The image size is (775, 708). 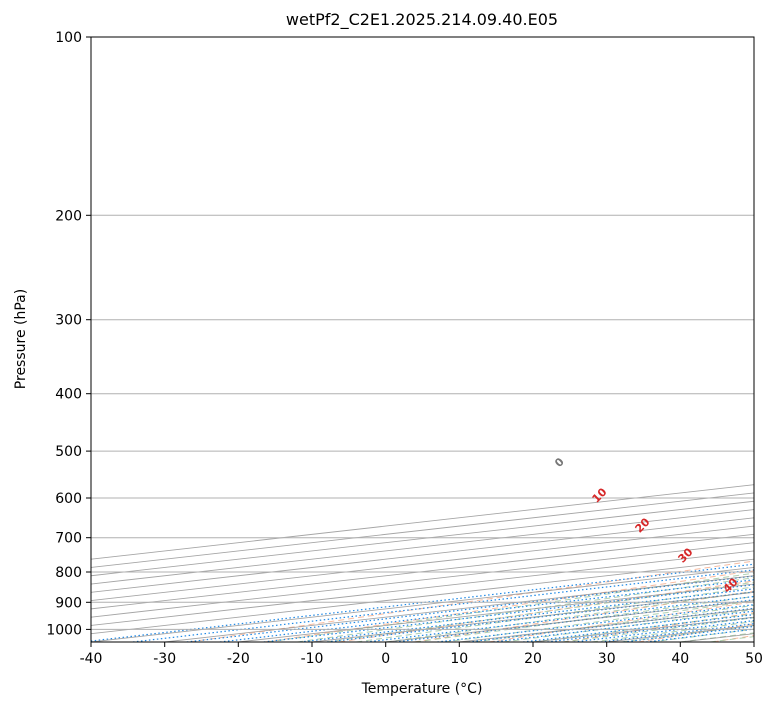 I want to click on y-tick-label: 600, so click(x=68, y=499).